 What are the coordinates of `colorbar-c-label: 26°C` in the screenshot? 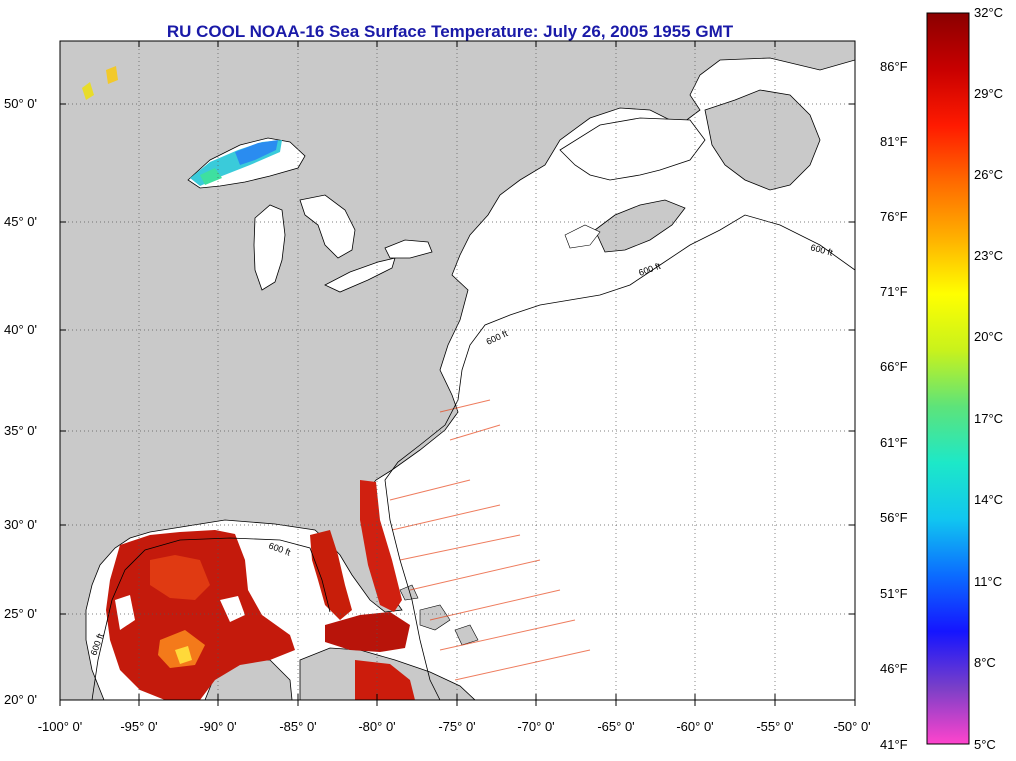 It's located at (989, 174).